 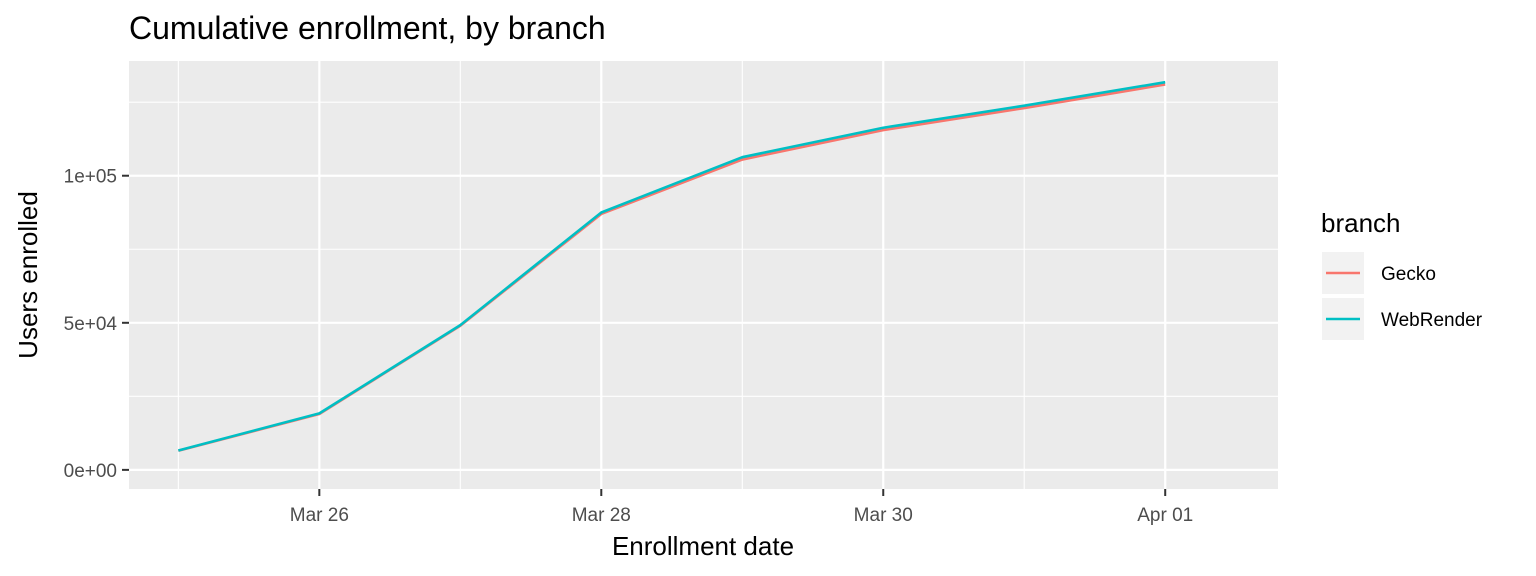 I want to click on x-tick-label: Apr 01, so click(x=1165, y=515).